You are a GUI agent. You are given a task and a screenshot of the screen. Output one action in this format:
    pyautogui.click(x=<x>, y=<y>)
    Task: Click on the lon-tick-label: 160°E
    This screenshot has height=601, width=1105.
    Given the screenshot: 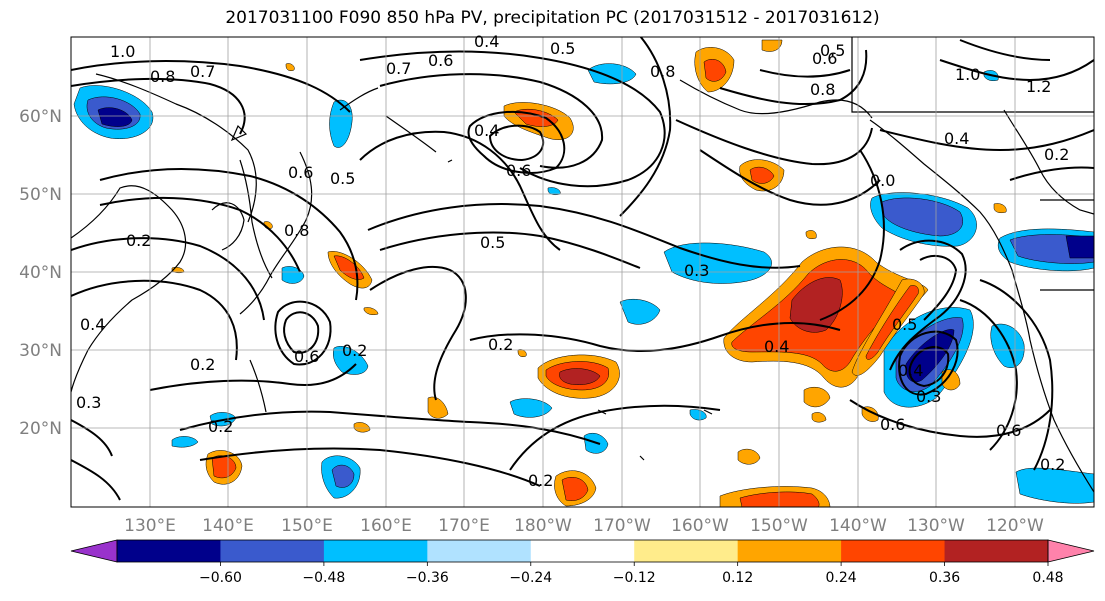 What is the action you would take?
    pyautogui.click(x=386, y=526)
    